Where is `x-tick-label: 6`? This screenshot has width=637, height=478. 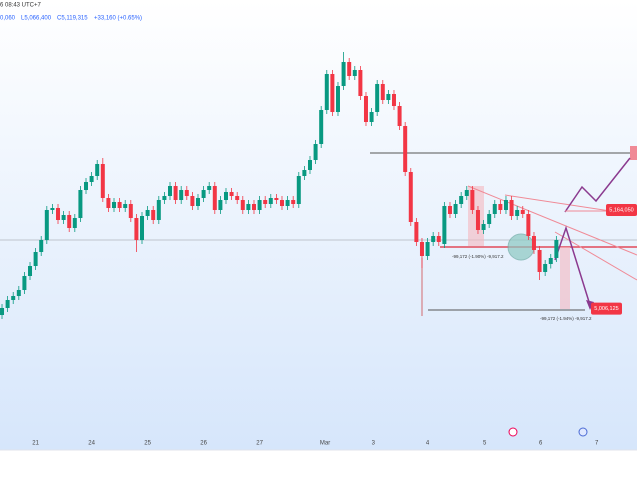
x-tick-label: 6 is located at coordinates (541, 444).